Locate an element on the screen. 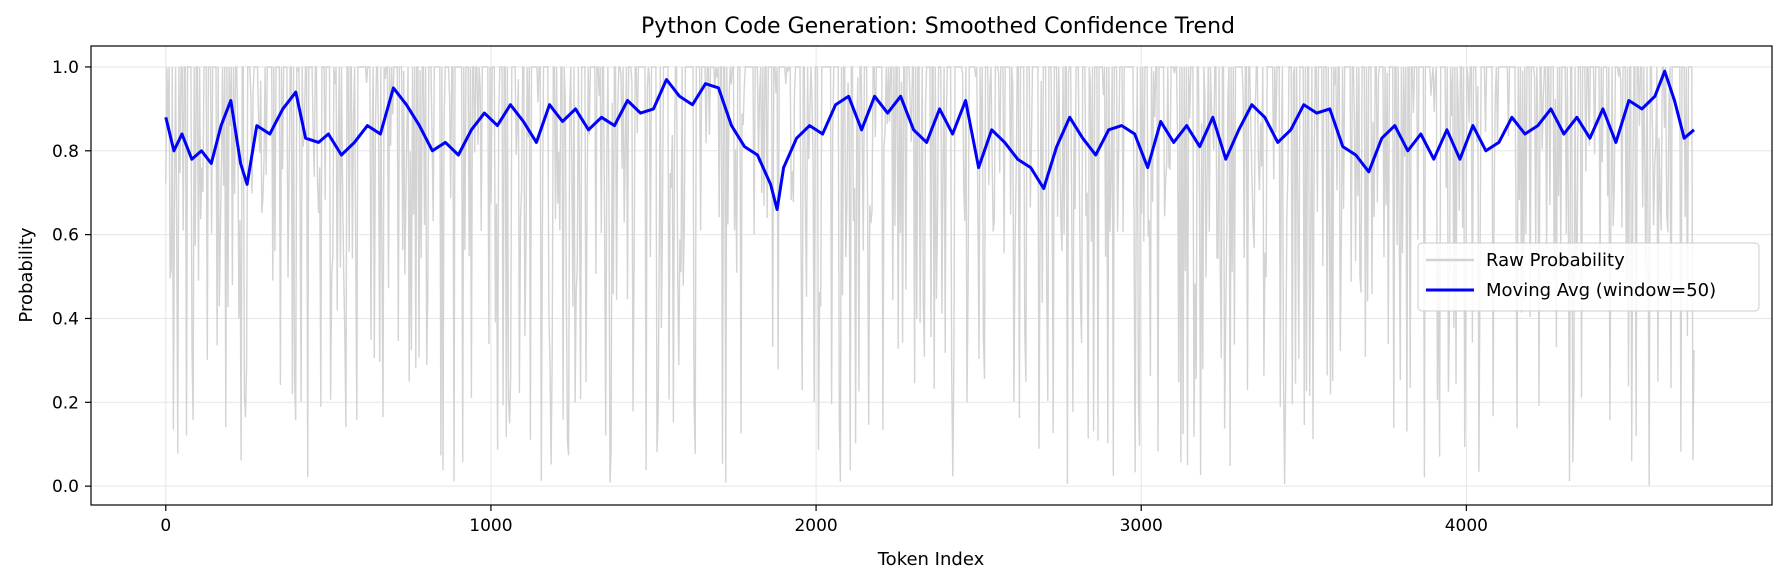 This screenshot has height=584, width=1785. x-axis-ticks: 0 1000 2000 3000 4000 is located at coordinates (824, 520).